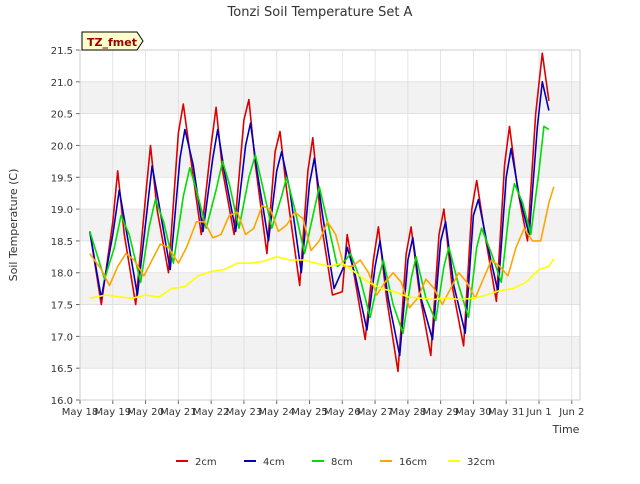 The width and height of the screenshot is (640, 484). I want to click on x-tick-label: Jun 2, so click(571, 412).